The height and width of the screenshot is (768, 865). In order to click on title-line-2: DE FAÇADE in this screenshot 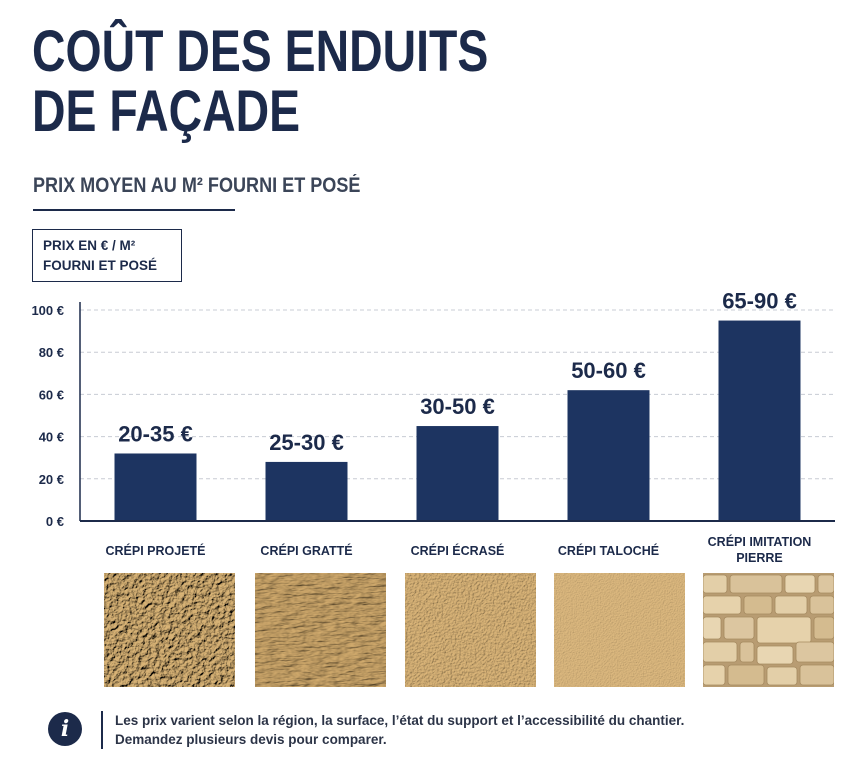, I will do `click(166, 111)`.